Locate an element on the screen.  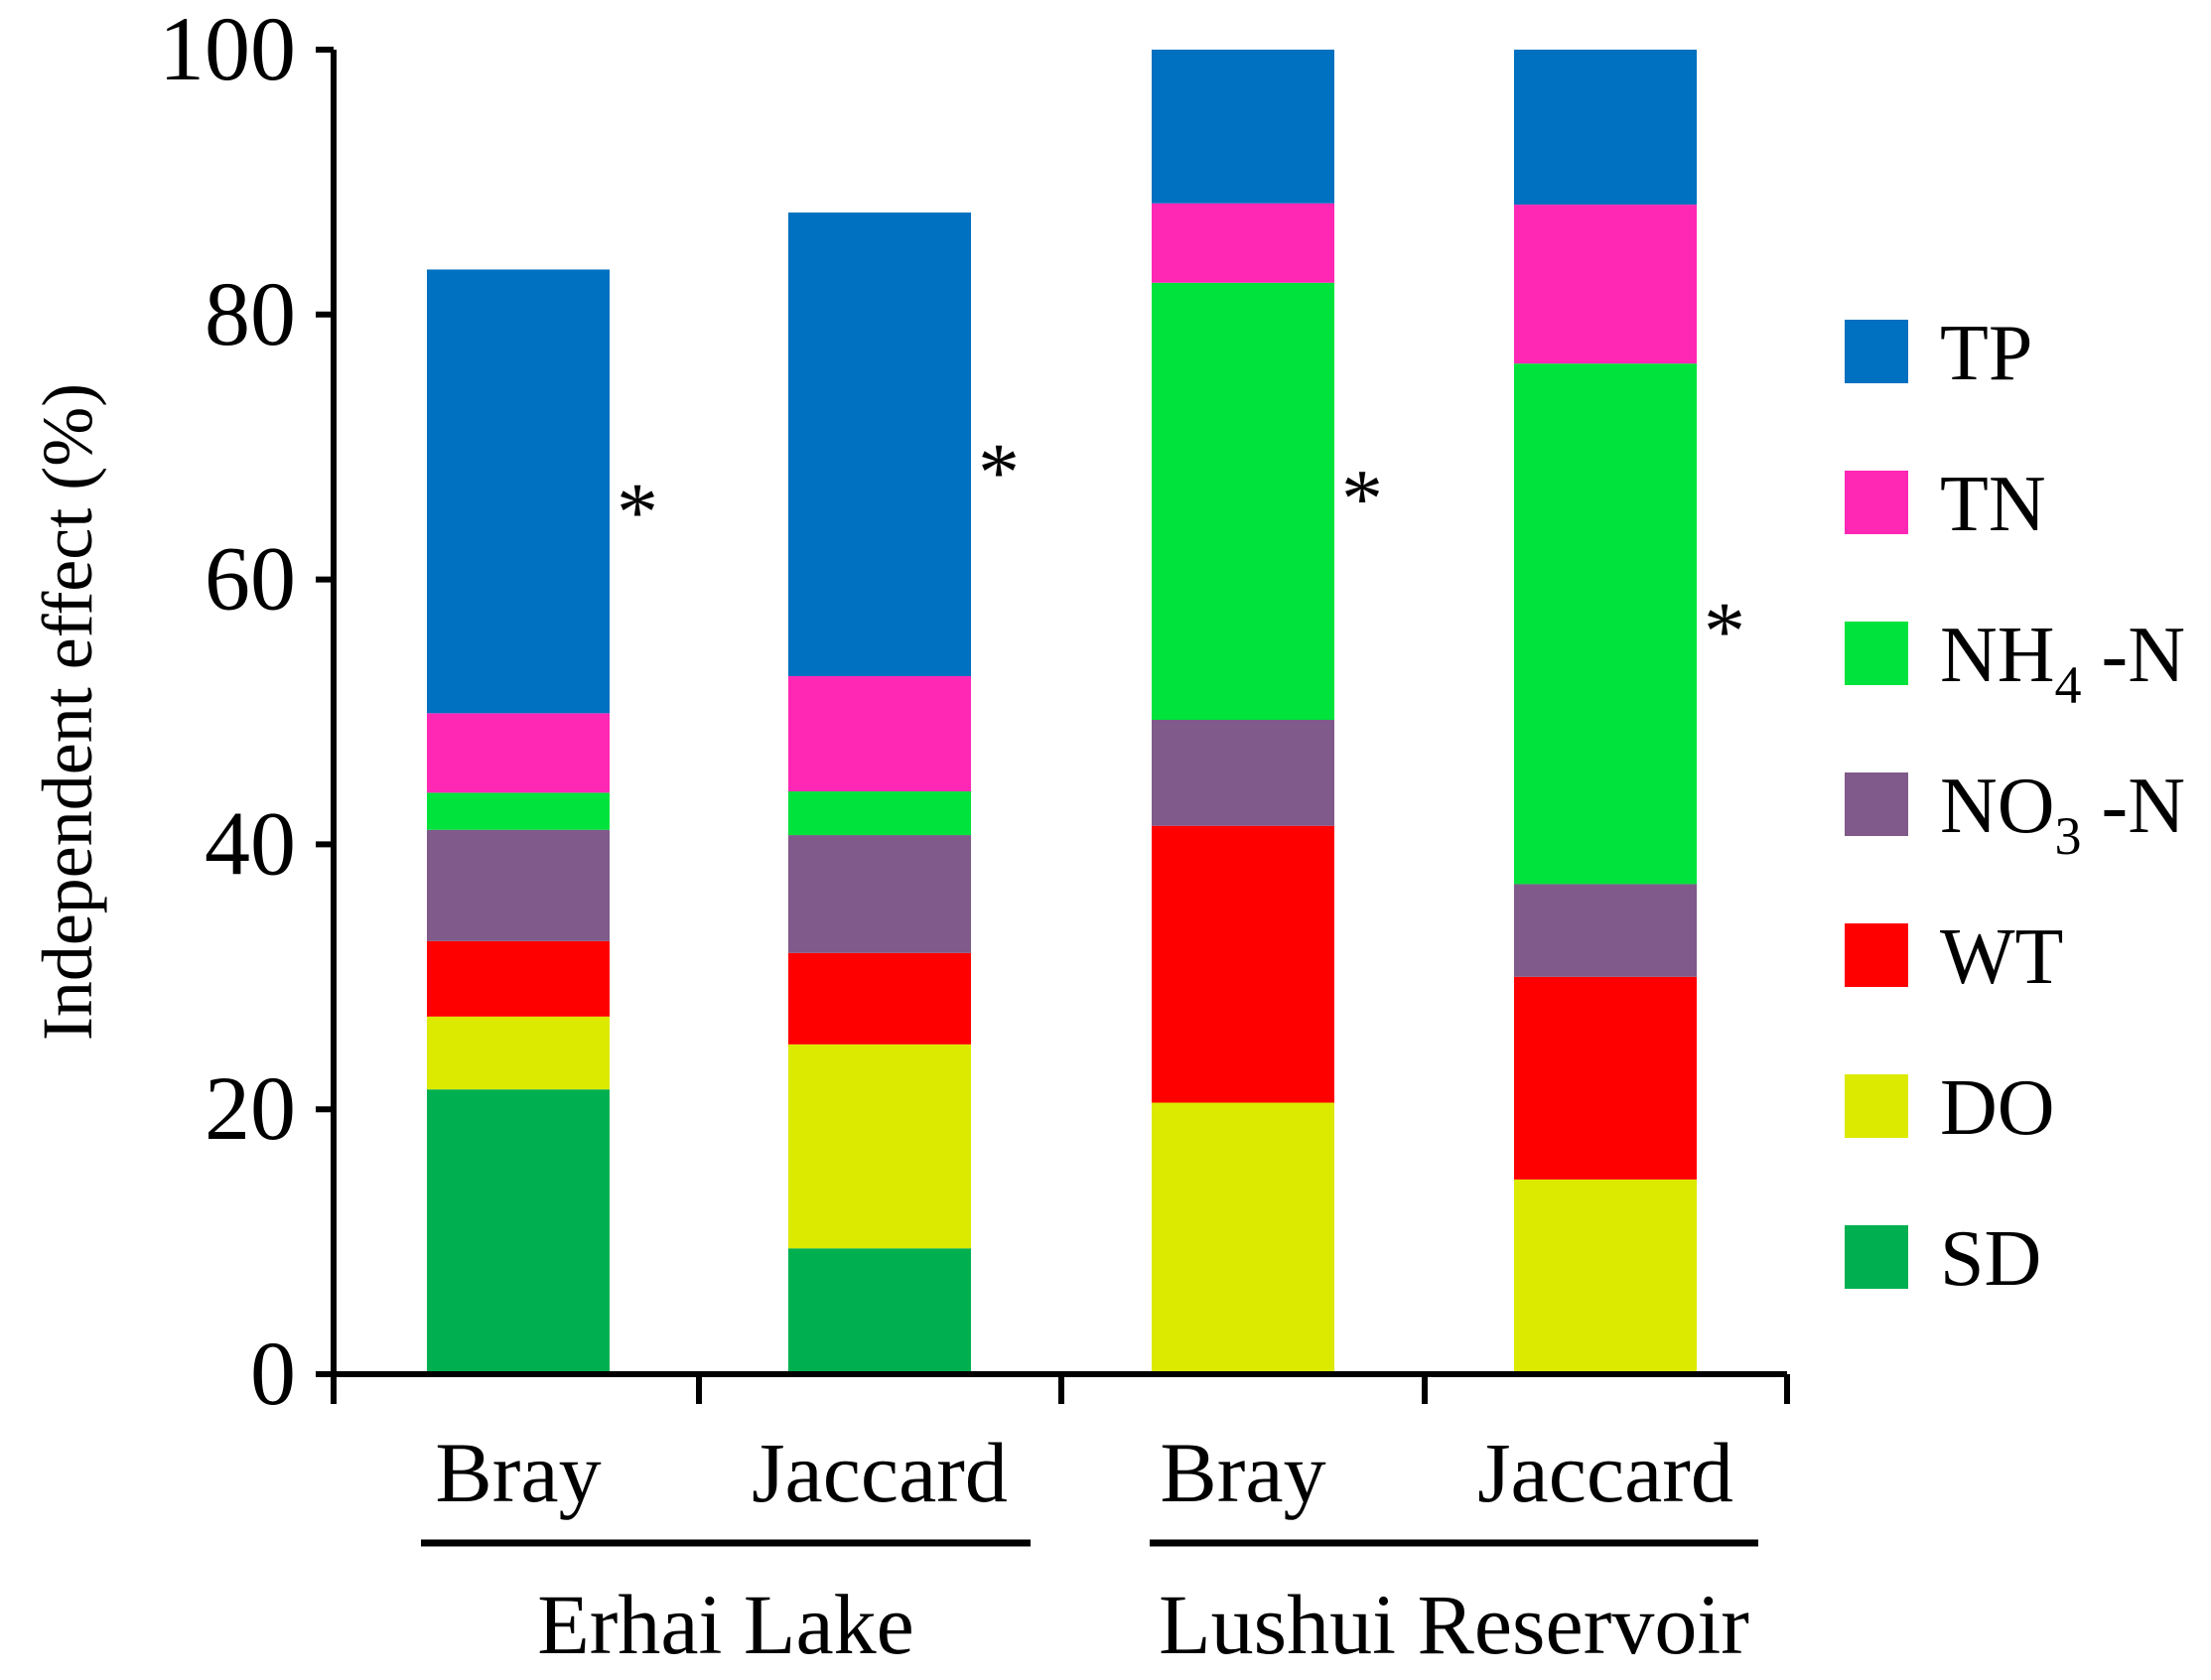
legend-label-main: DO is located at coordinates (1997, 1108).